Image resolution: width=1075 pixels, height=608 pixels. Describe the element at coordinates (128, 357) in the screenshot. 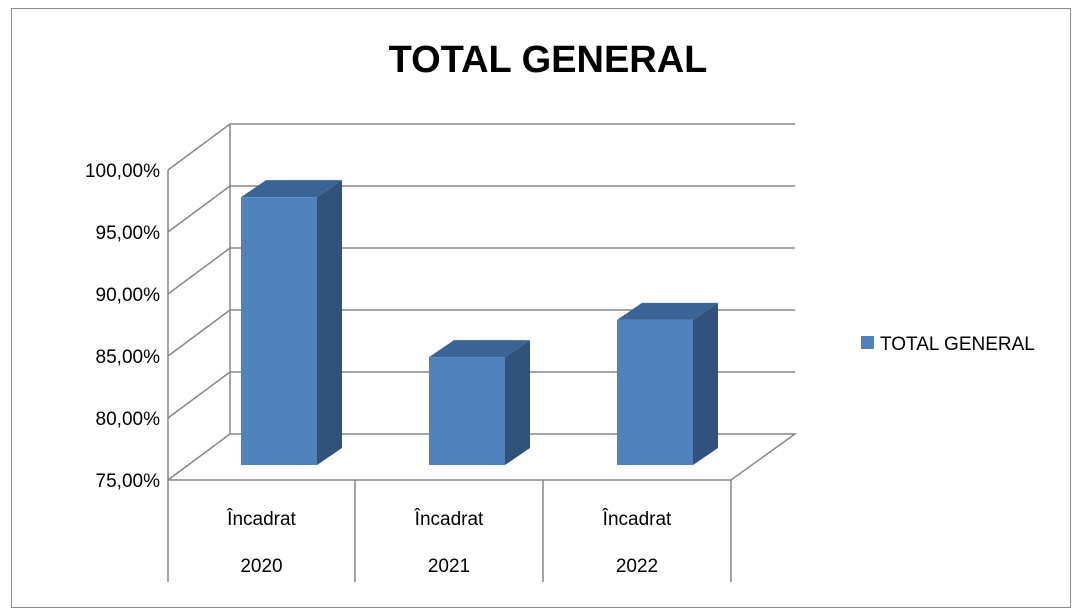

I see `y-tick-label: 85,00%` at that location.